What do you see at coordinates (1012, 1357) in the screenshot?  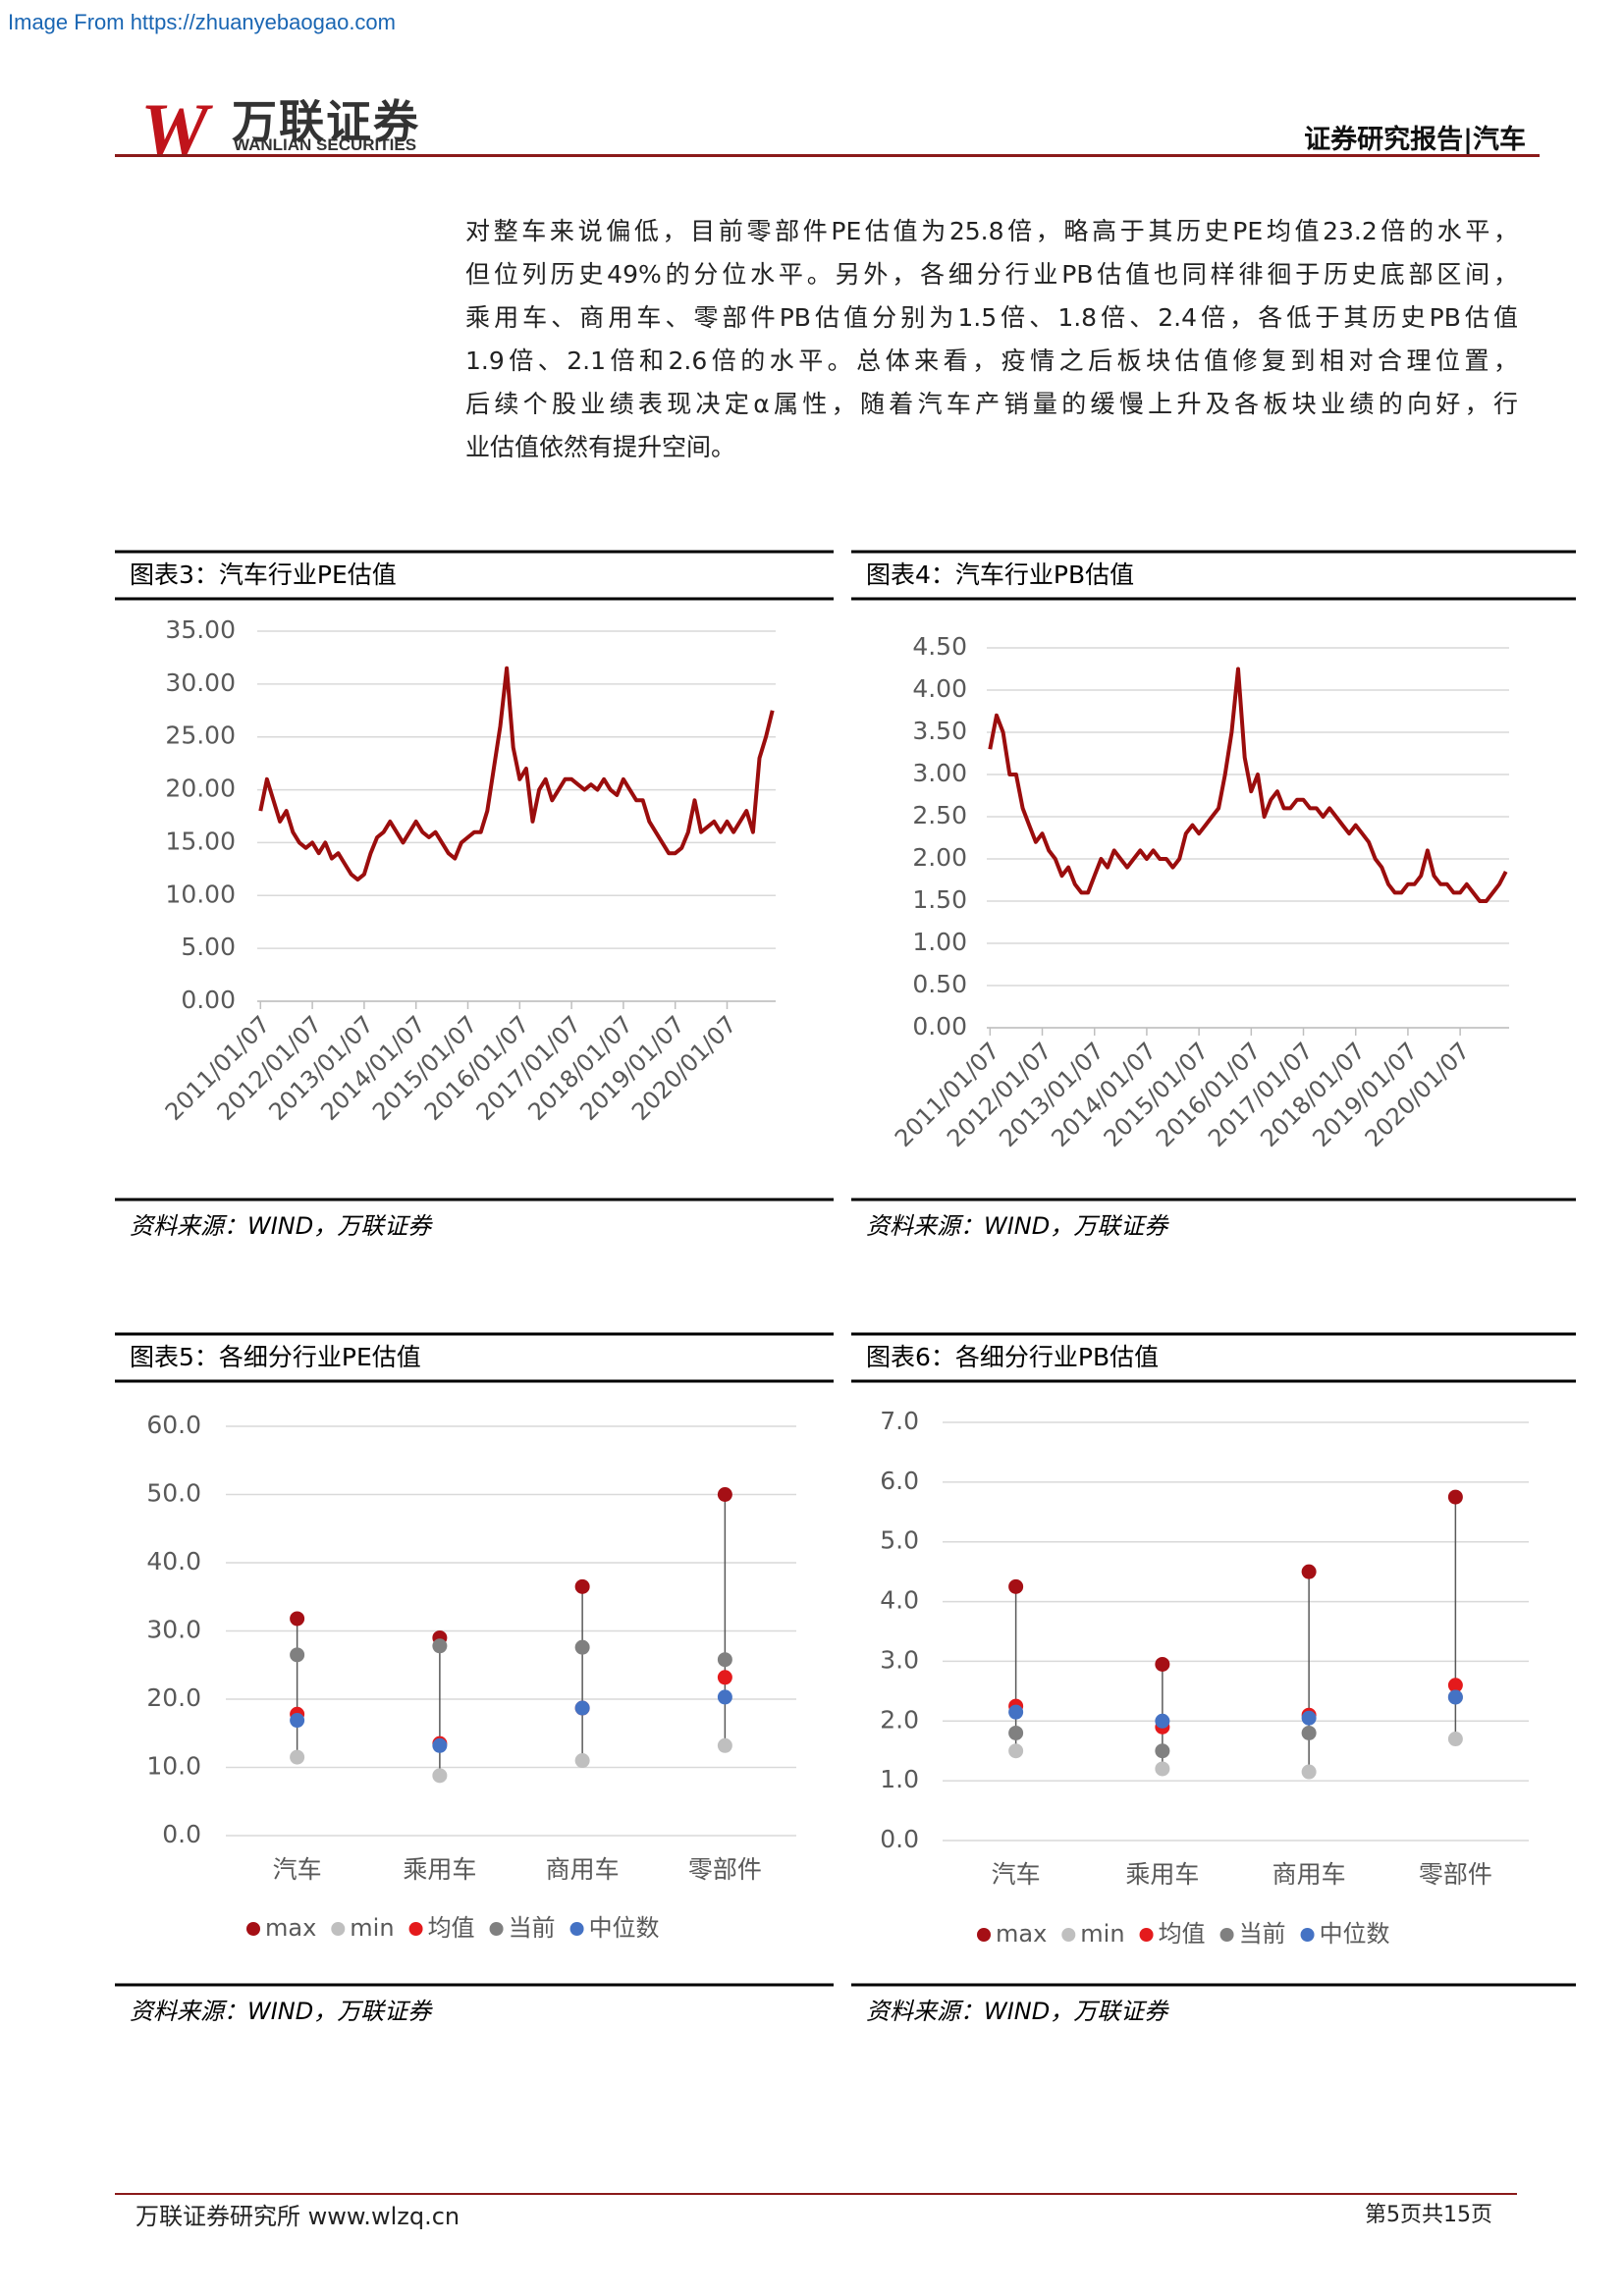 I see `figure-title: 图表6：各细分行业PB估值` at bounding box center [1012, 1357].